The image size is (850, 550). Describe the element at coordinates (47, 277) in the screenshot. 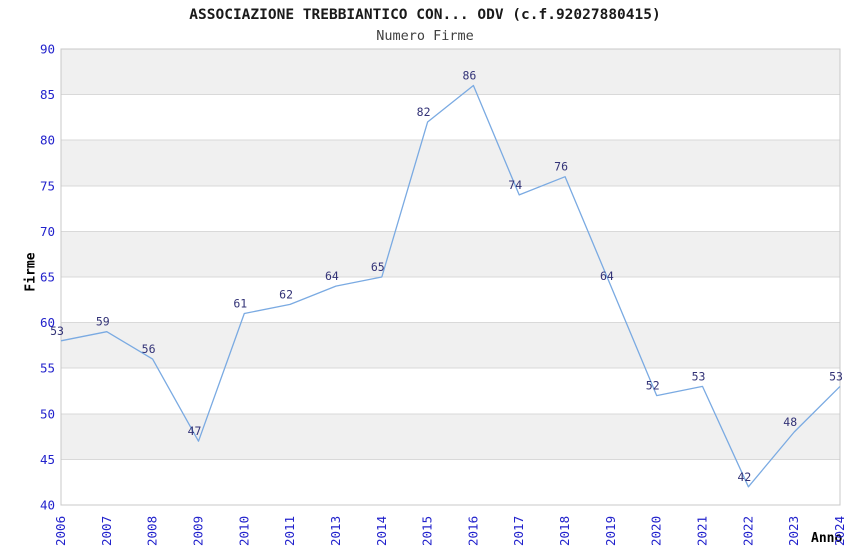

I see `y-tick-label: 65` at that location.